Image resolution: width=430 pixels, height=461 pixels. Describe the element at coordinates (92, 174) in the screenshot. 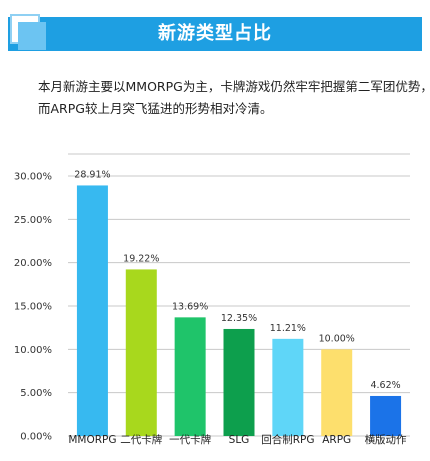

I see `data-label: 28.91%` at that location.